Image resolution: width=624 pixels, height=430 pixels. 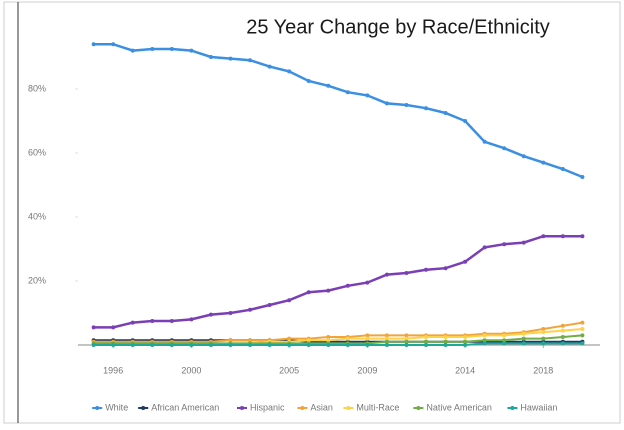 What do you see at coordinates (267, 407) in the screenshot?
I see `legend-label: Hispanic` at bounding box center [267, 407].